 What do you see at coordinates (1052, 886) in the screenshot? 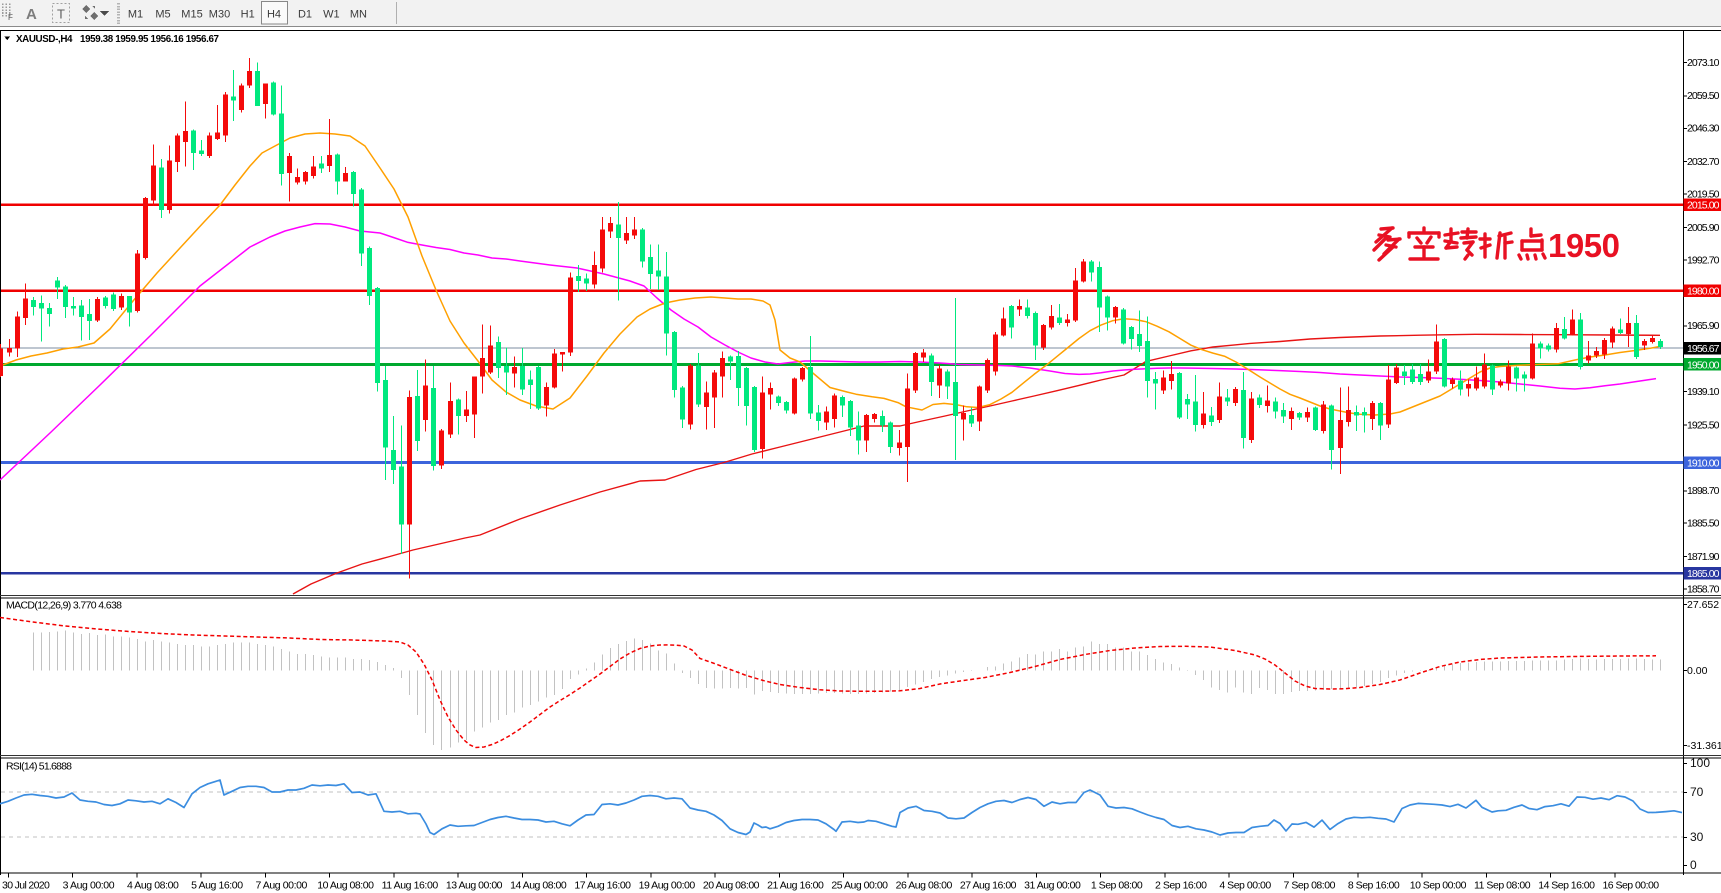
I see `svg-text: 31 Aug 00:00` at bounding box center [1052, 886].